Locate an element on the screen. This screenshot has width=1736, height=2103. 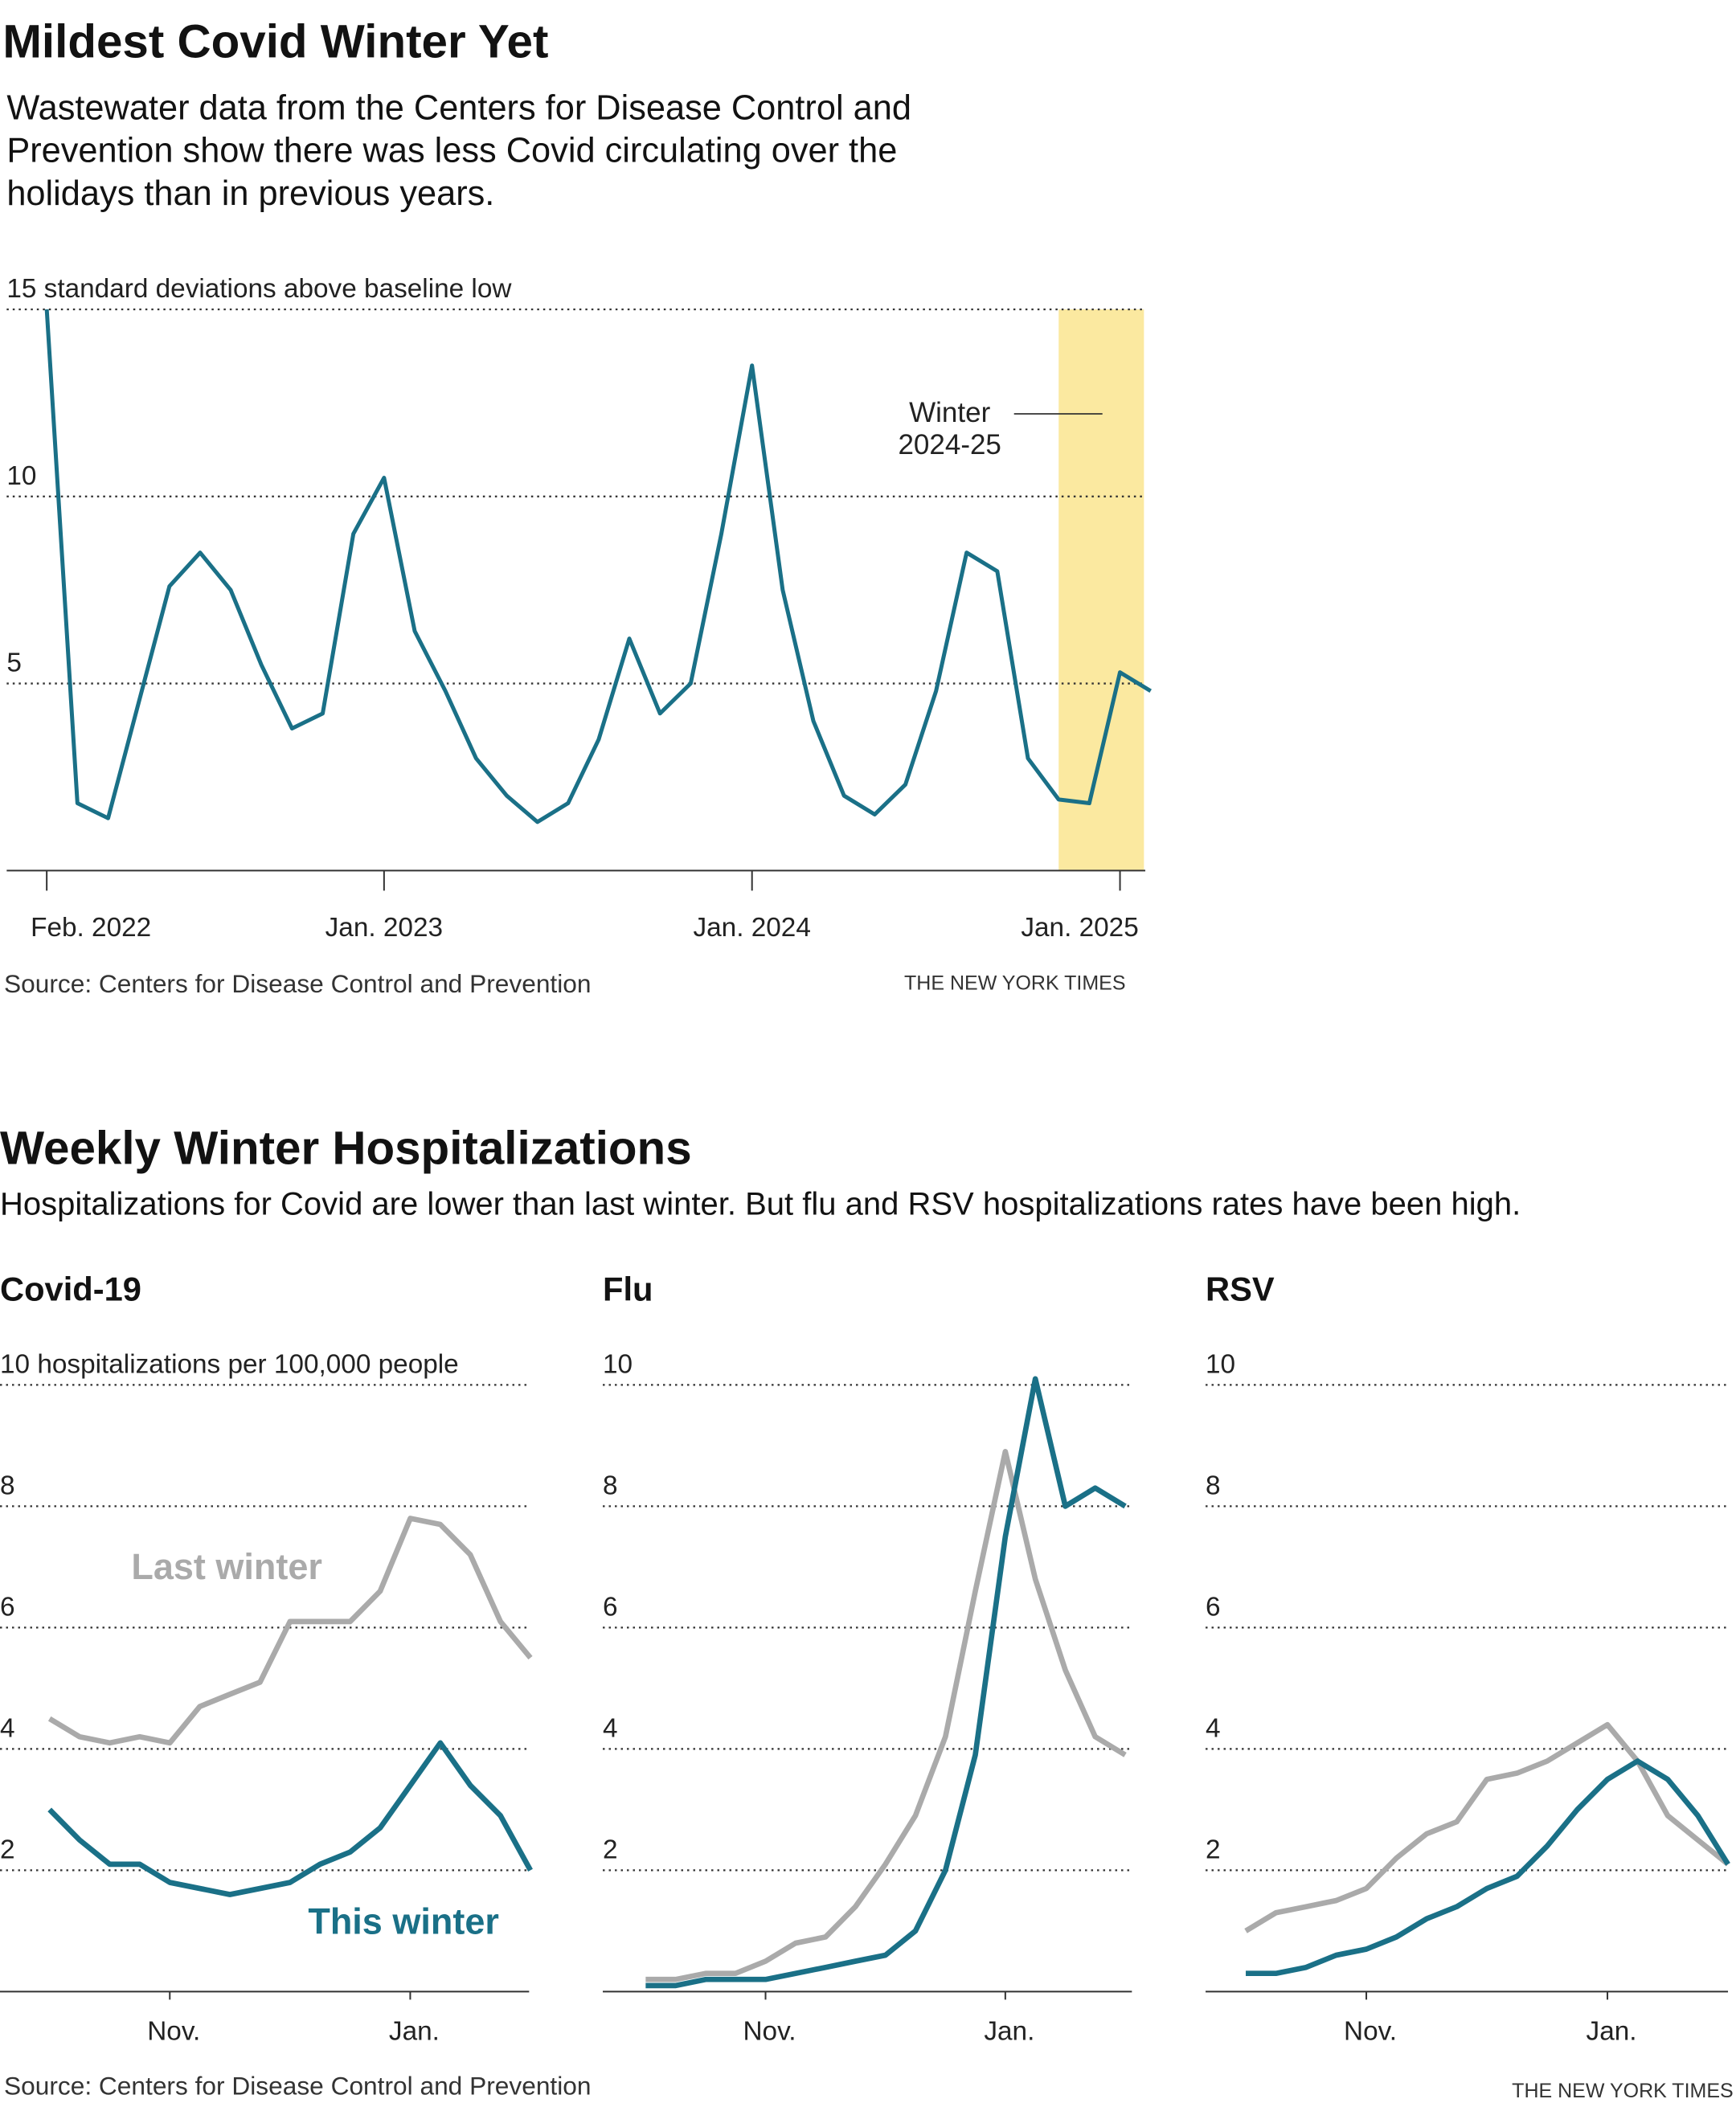
series-label: Last winter is located at coordinates (226, 1566).